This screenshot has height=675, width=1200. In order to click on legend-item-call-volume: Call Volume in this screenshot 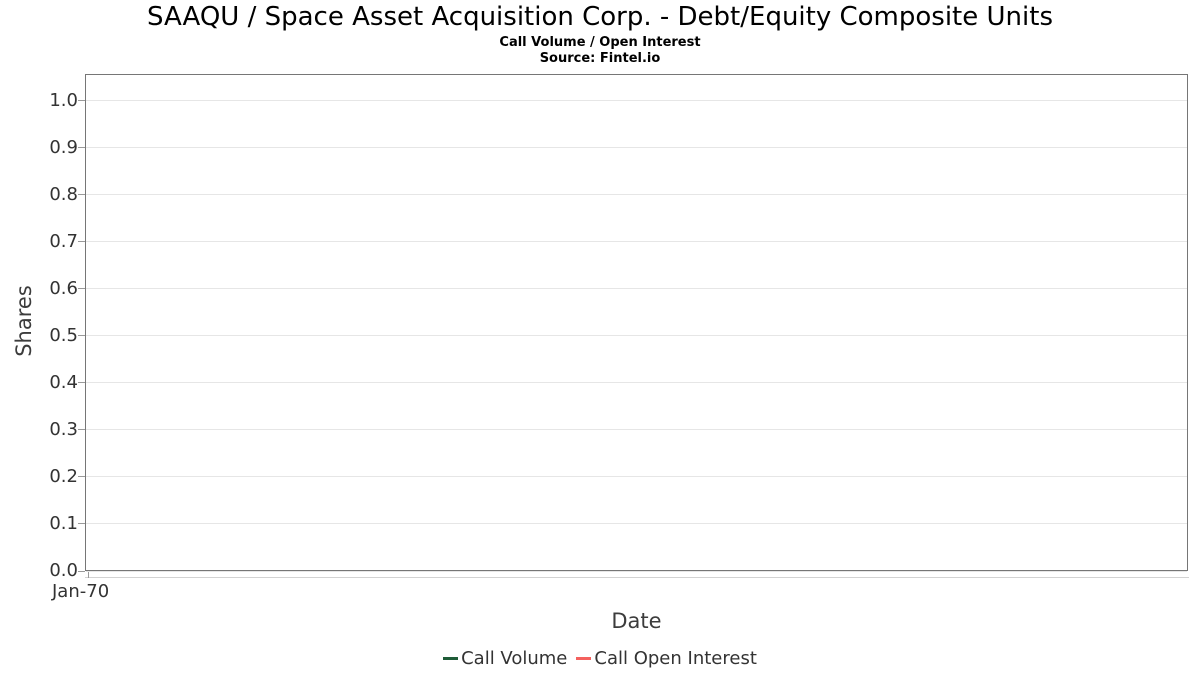, I will do `click(505, 658)`.